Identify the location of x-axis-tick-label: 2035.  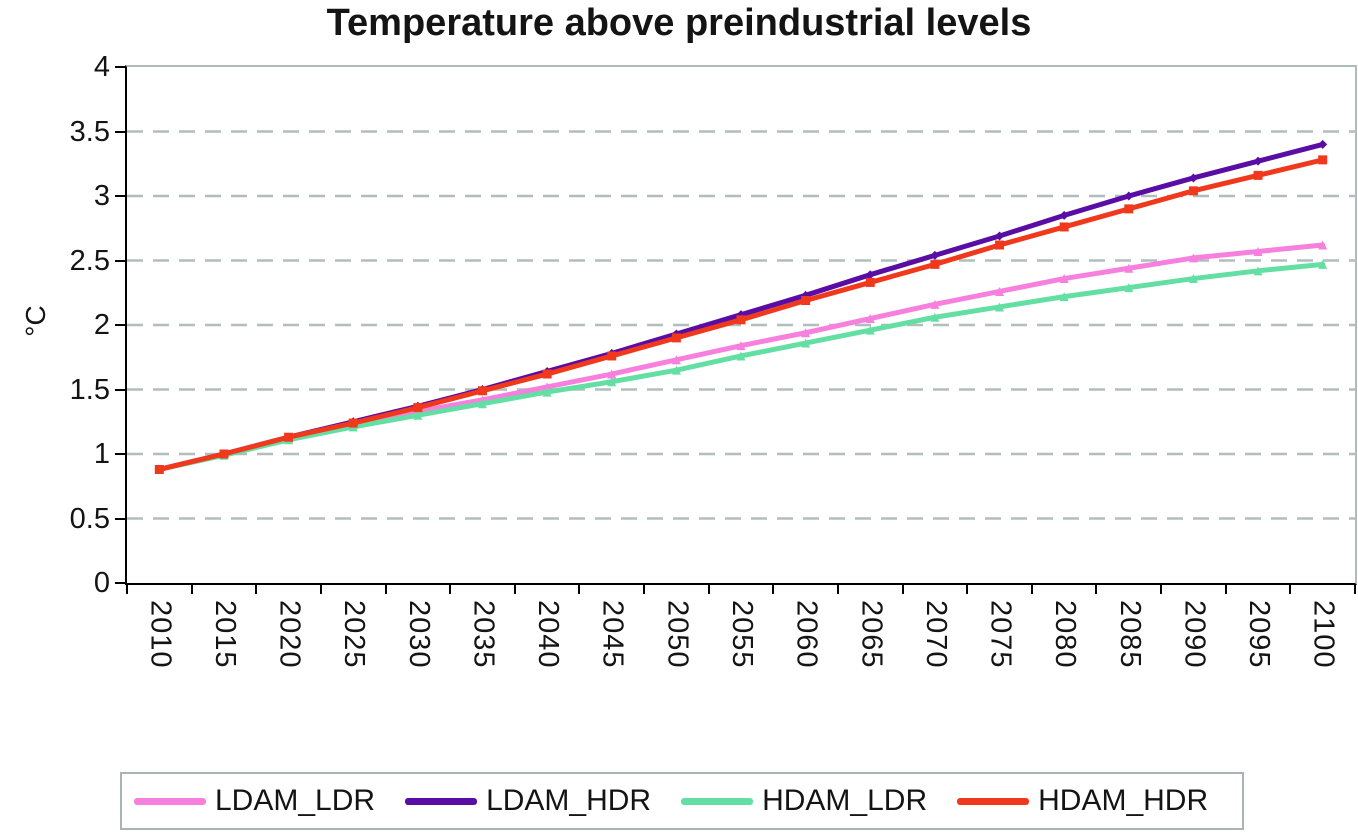
(483, 634).